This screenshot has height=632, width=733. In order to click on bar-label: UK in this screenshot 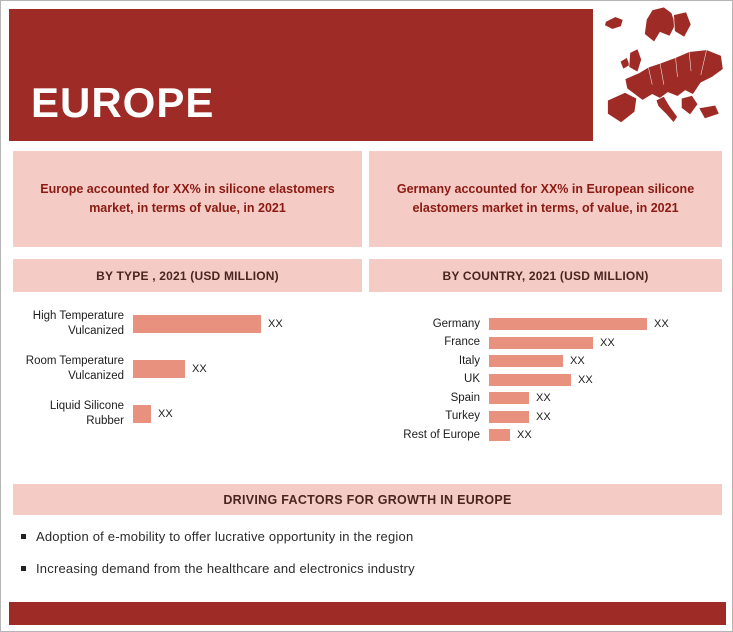, I will do `click(472, 379)`.